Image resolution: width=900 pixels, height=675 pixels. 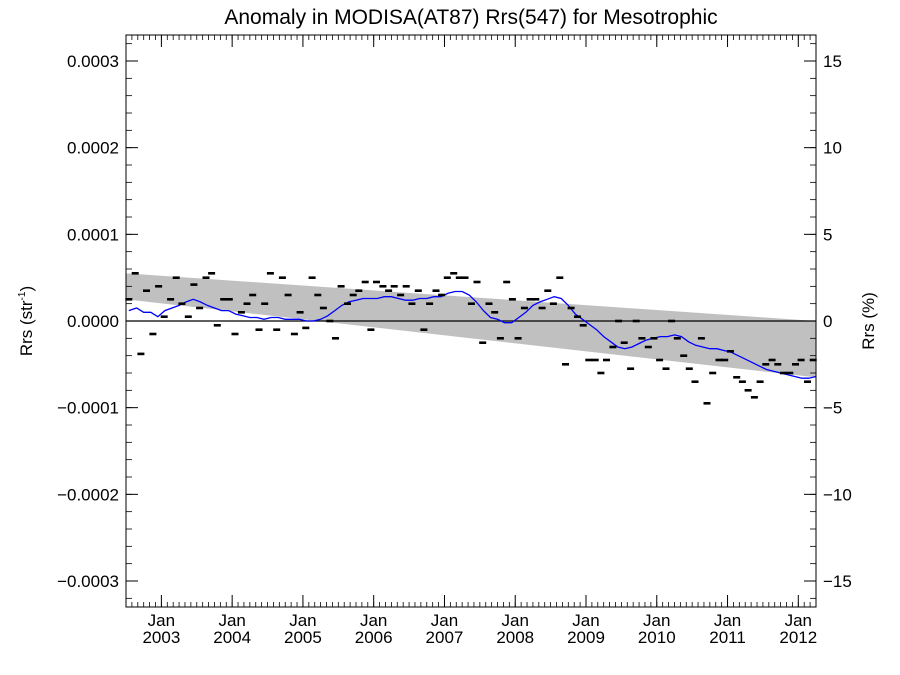 What do you see at coordinates (515, 637) in the screenshot?
I see `x-tick-label-year: 2008` at bounding box center [515, 637].